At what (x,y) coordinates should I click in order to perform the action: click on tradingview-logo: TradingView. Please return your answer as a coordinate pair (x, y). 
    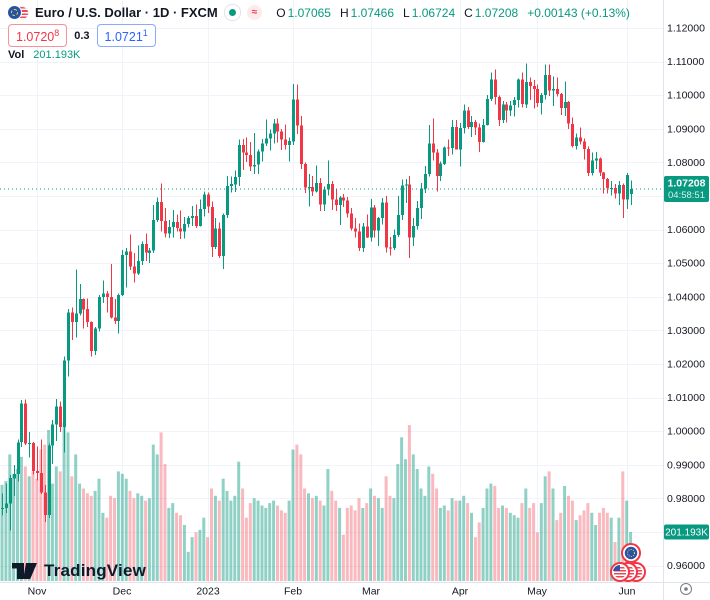
    Looking at the image, I should click on (79, 571).